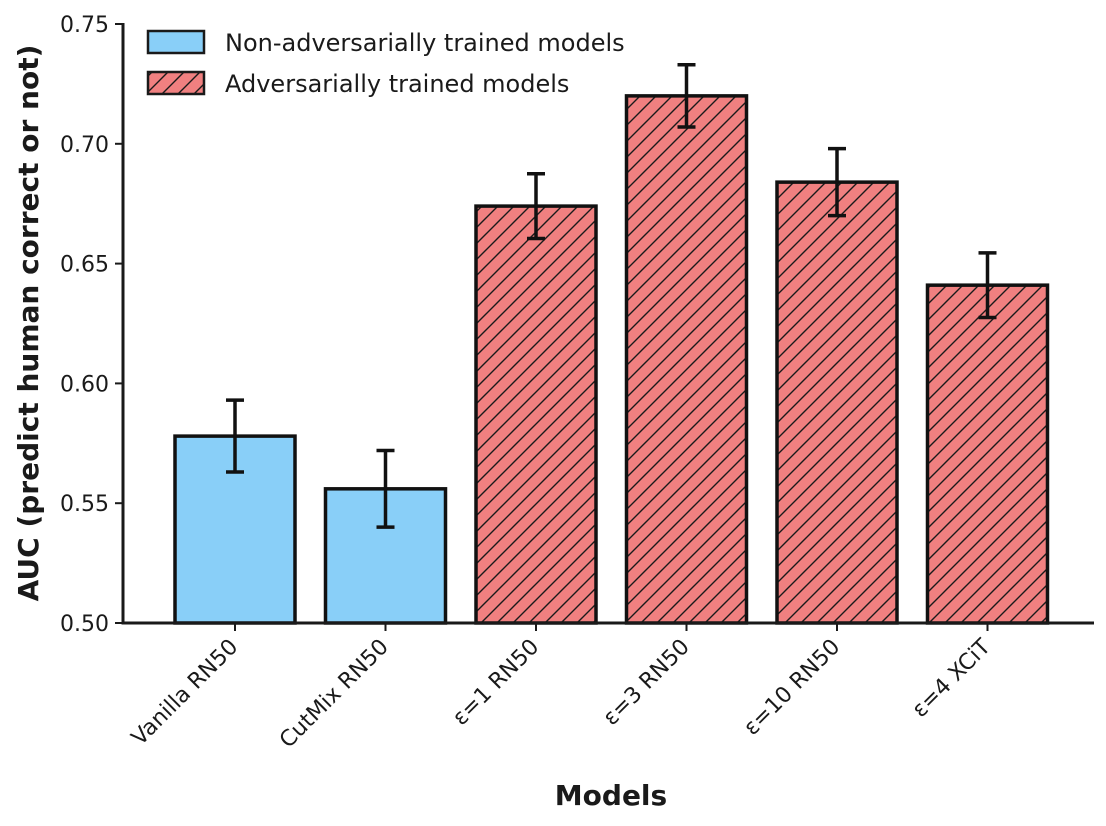 The width and height of the screenshot is (1106, 826). I want to click on y-tick-label-0-60: 0.60, so click(84, 384).